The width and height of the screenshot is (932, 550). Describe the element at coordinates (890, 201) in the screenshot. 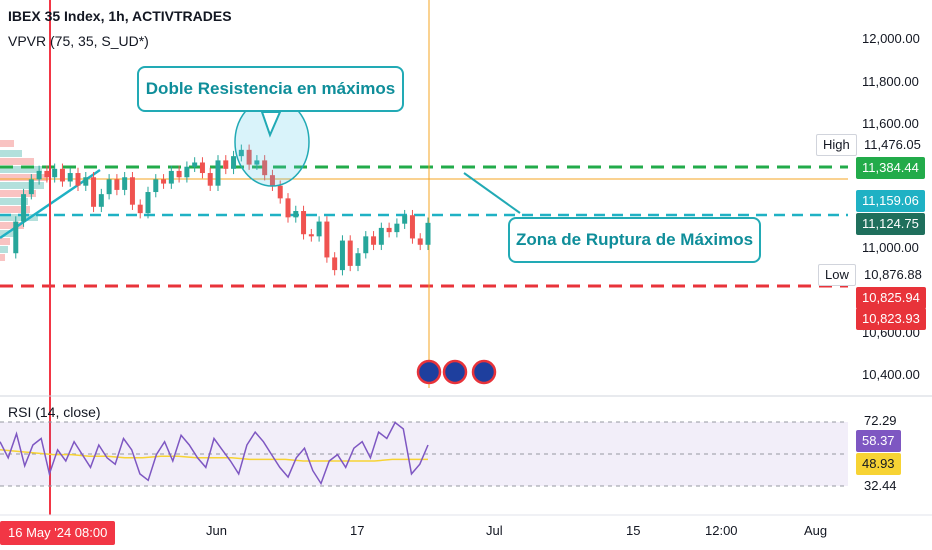

I see `blue-level-upper-label: 11,159.06` at that location.